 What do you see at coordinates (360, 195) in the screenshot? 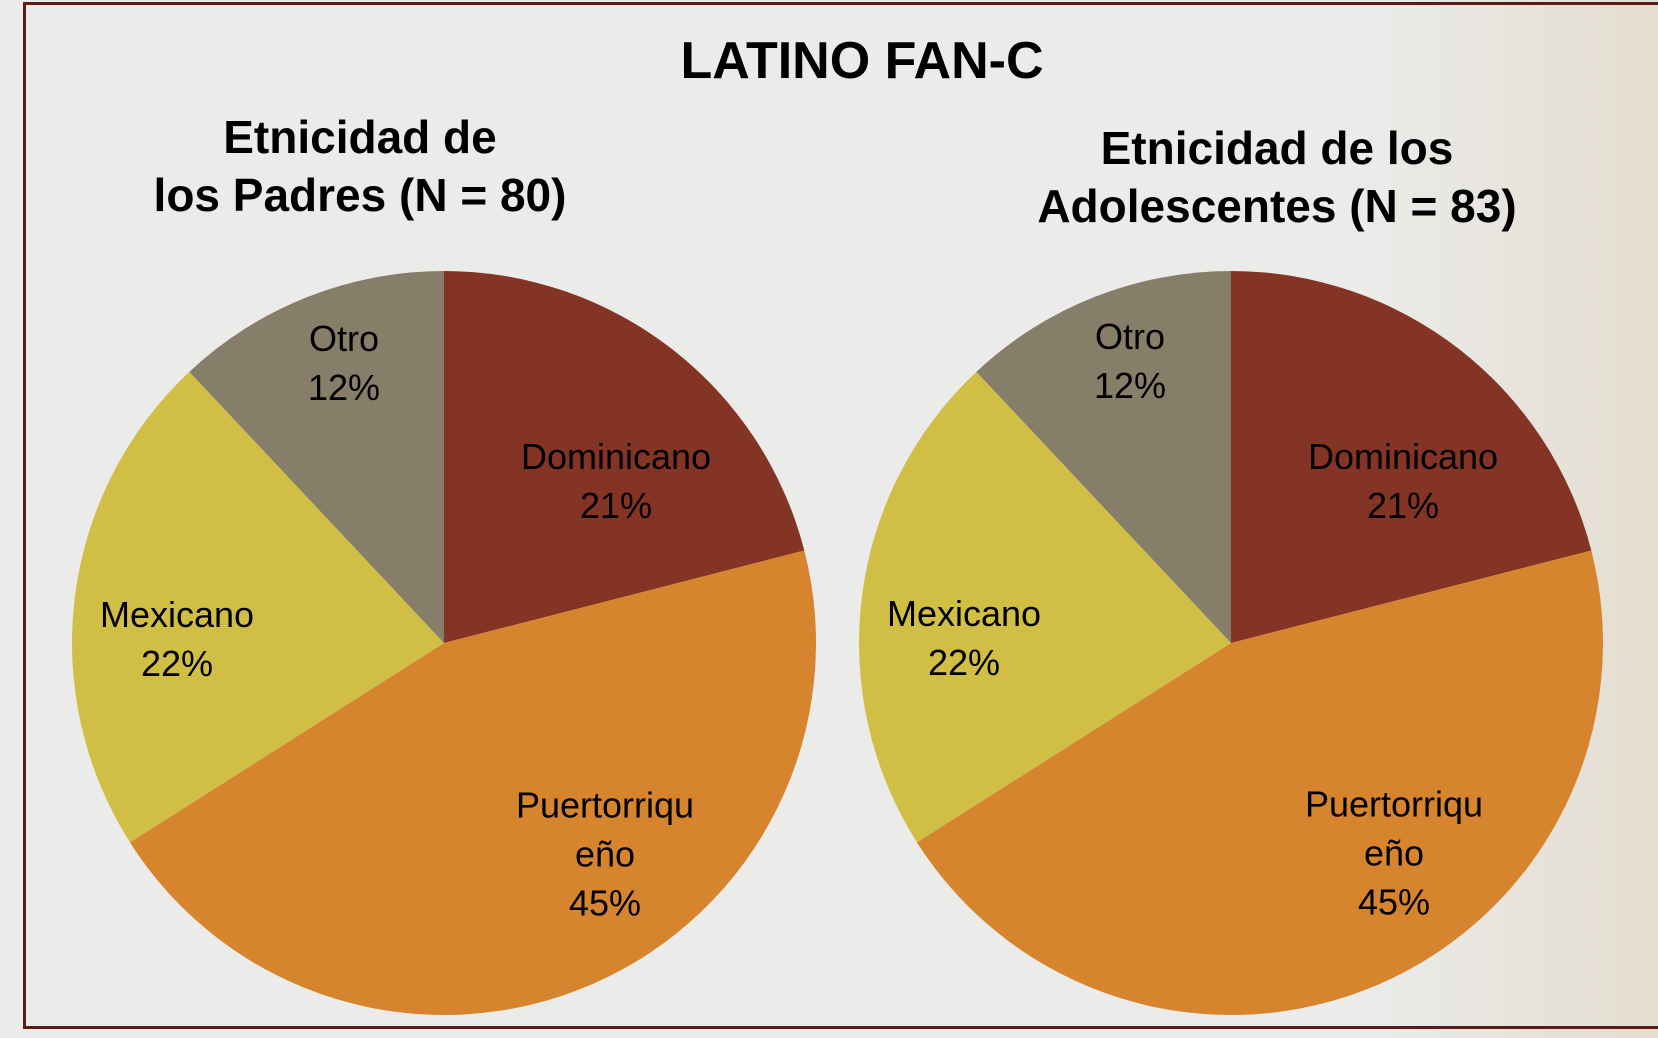
I see `chart-title-line: los Padres (N = 80)` at bounding box center [360, 195].